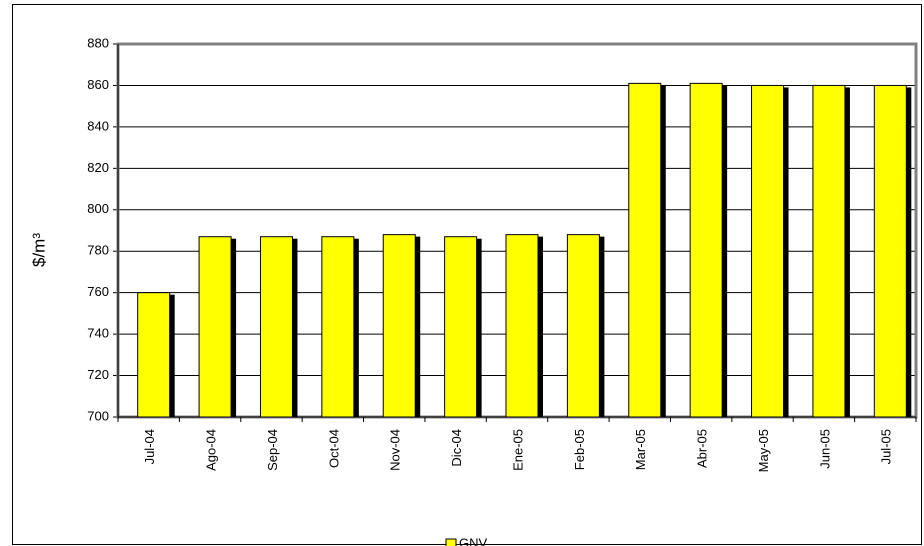 The image size is (924, 546). Describe the element at coordinates (517, 450) in the screenshot. I see `x-tick-label: Ene-05` at that location.